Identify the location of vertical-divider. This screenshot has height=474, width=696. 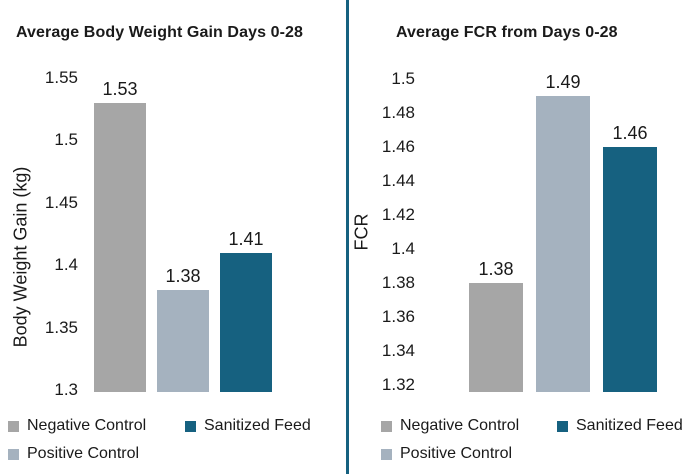
(347, 237).